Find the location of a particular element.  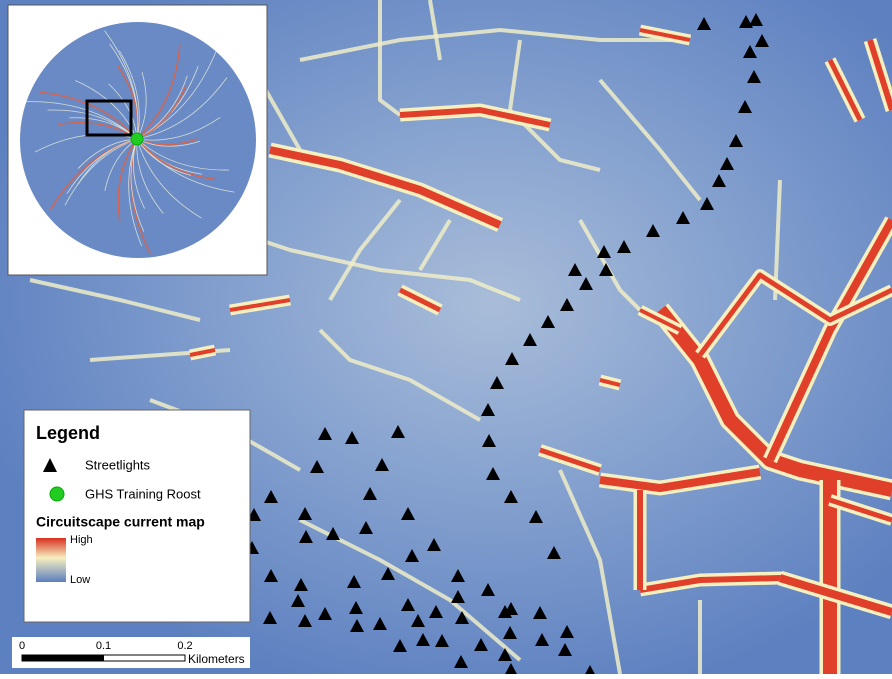

inset-extent is located at coordinates (109, 118).